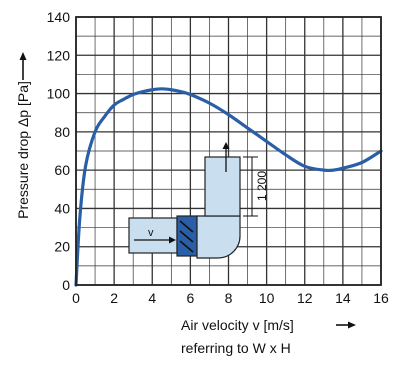 The width and height of the screenshot is (401, 366). Describe the element at coordinates (66, 285) in the screenshot. I see `y-tick-label: 0` at that location.